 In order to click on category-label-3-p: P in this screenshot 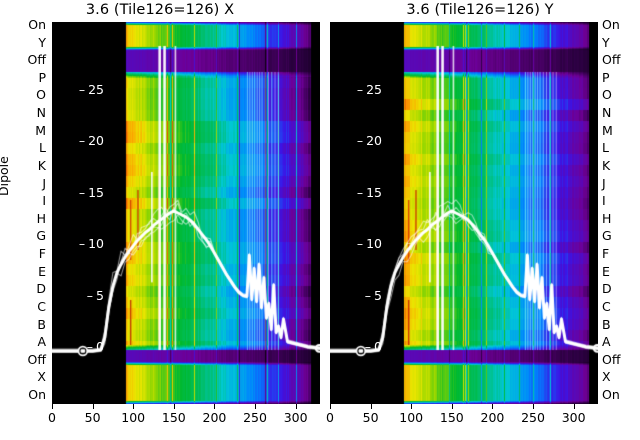, I will do `click(42, 77)`.